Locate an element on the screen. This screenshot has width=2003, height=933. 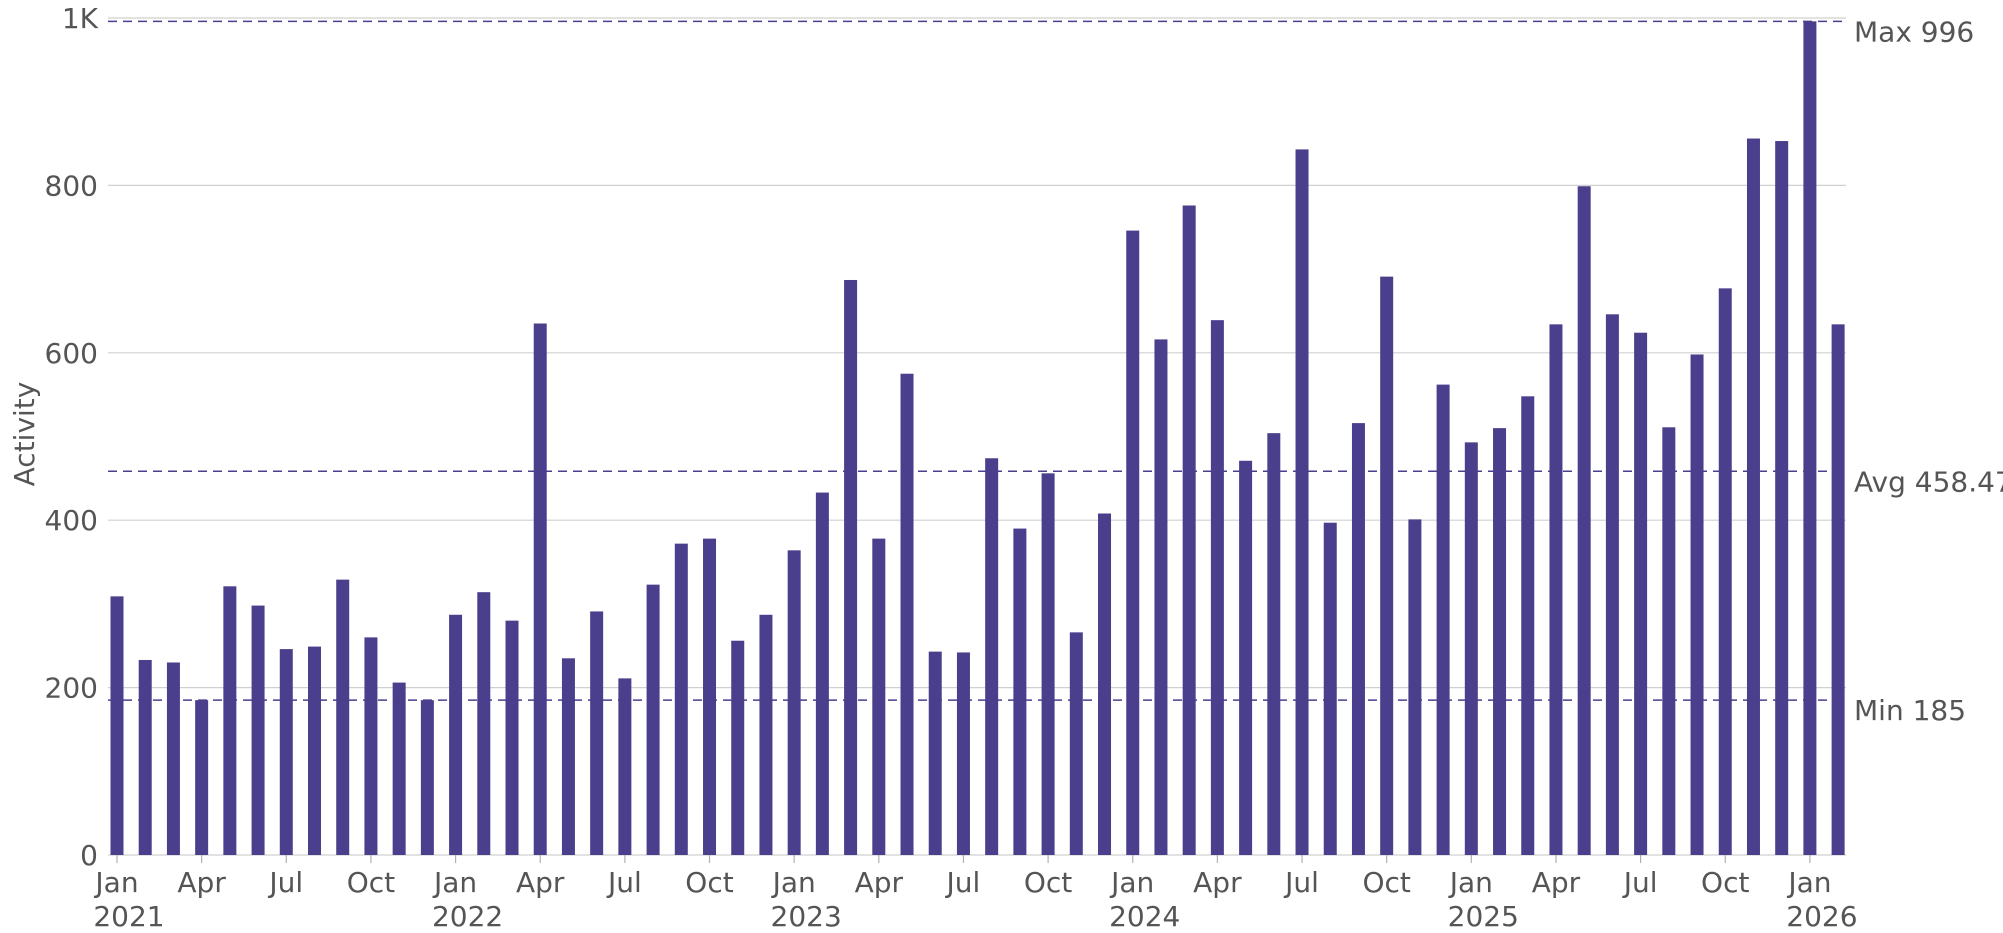
x-tick-year-label: 2025 is located at coordinates (1483, 916).